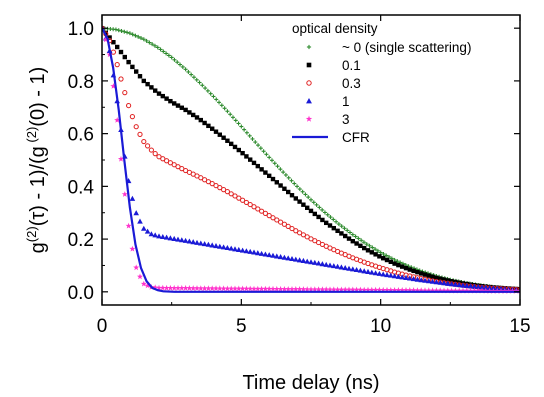 The height and width of the screenshot is (397, 544). Describe the element at coordinates (81, 135) in the screenshot. I see `y-tick-label-3: 0.6` at that location.